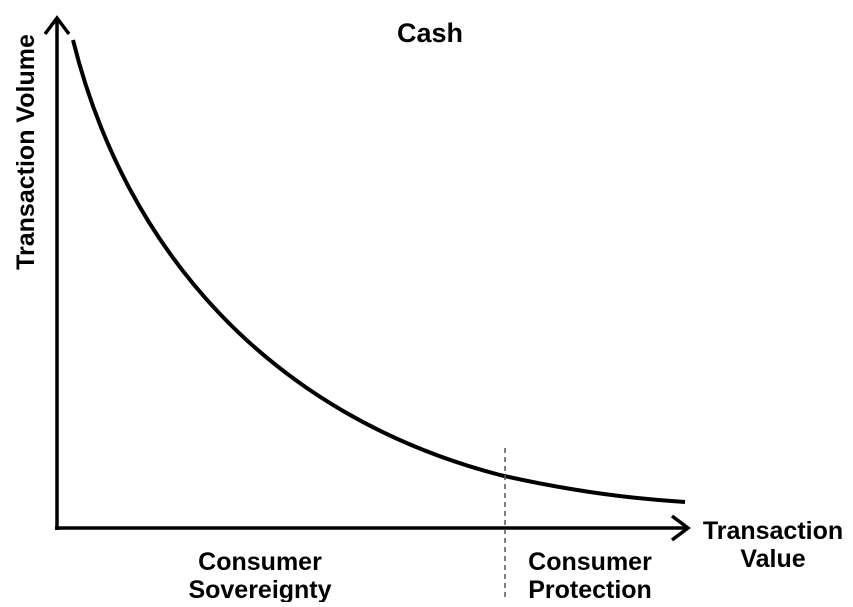 The width and height of the screenshot is (853, 607). Describe the element at coordinates (590, 589) in the screenshot. I see `region-label-line: Protection` at that location.